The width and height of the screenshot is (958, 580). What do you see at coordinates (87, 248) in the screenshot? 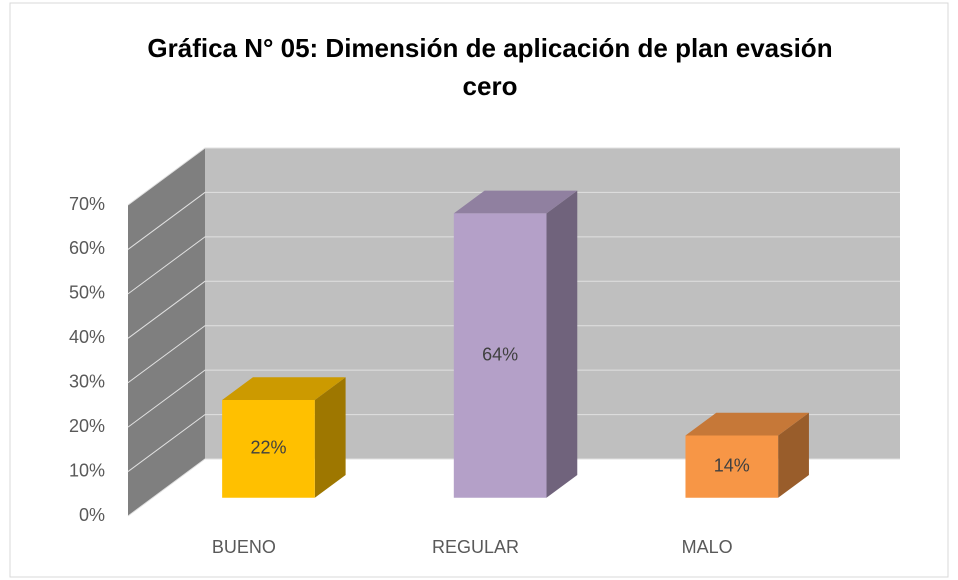
I see `y-tick-label: 60%` at bounding box center [87, 248].